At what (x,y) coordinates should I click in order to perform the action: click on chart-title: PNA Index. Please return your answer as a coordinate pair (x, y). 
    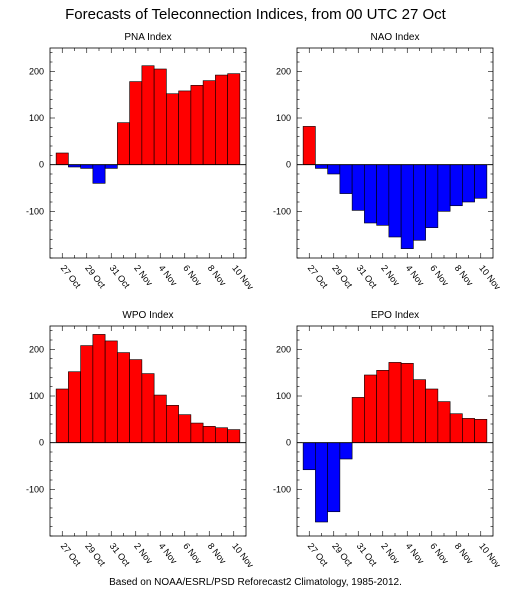
    Looking at the image, I should click on (147, 37).